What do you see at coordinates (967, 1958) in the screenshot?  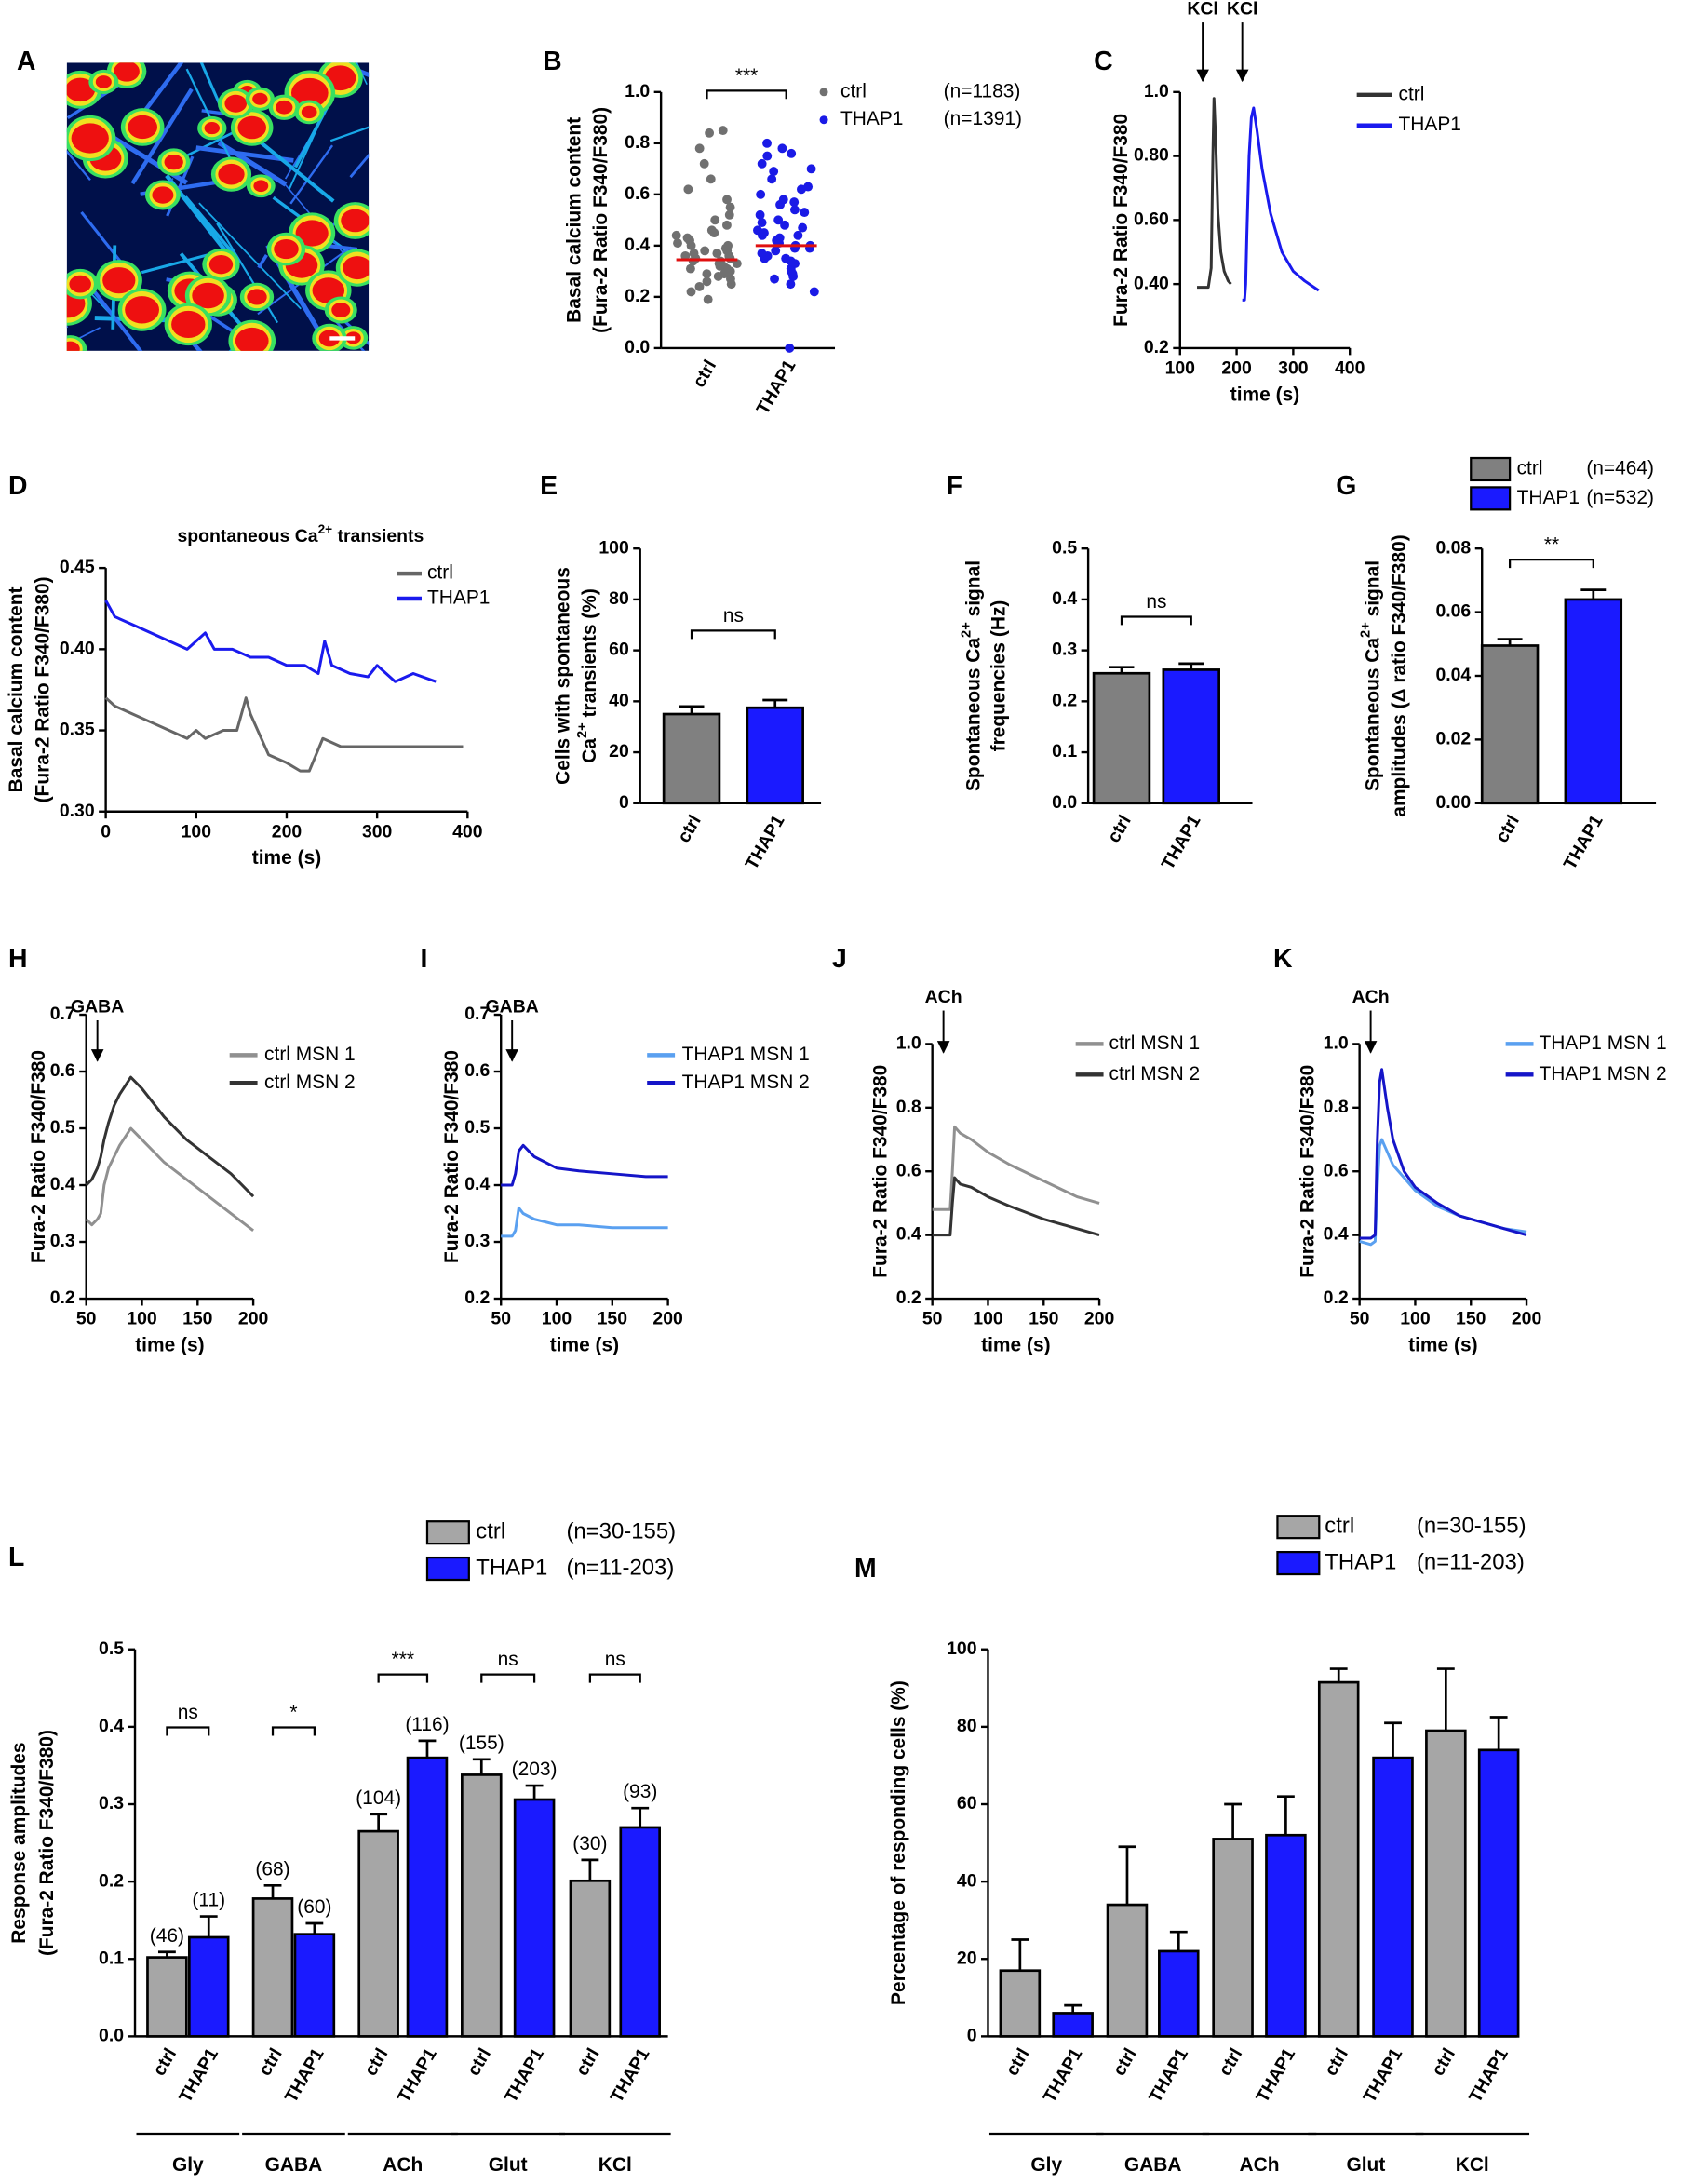 I see `y-tick-label: 20` at bounding box center [967, 1958].